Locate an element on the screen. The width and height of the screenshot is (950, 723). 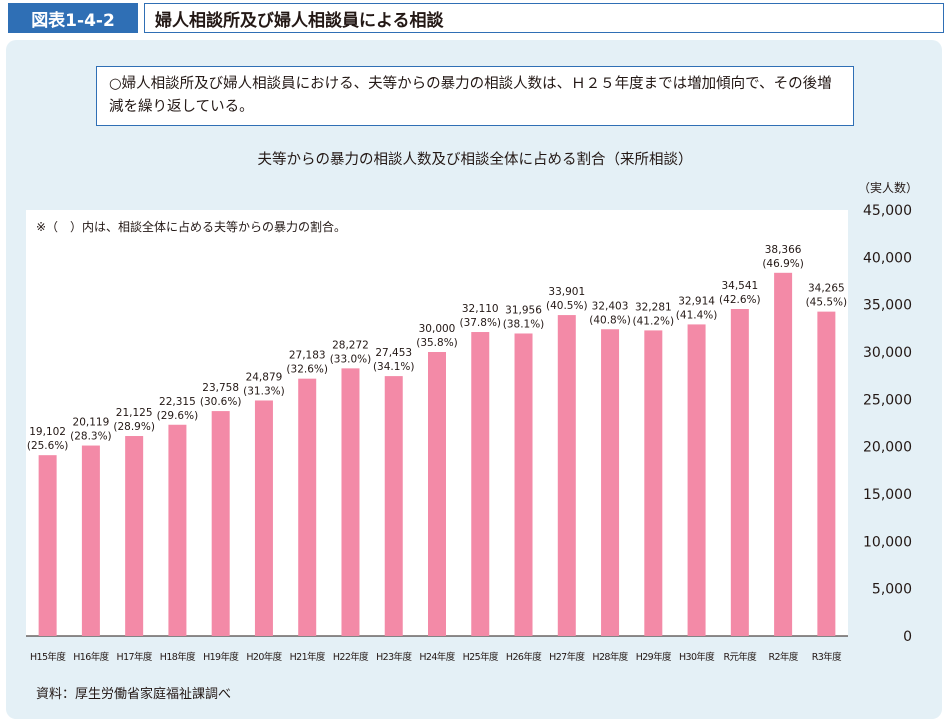
x-tick-label: H21年度 is located at coordinates (308, 657).